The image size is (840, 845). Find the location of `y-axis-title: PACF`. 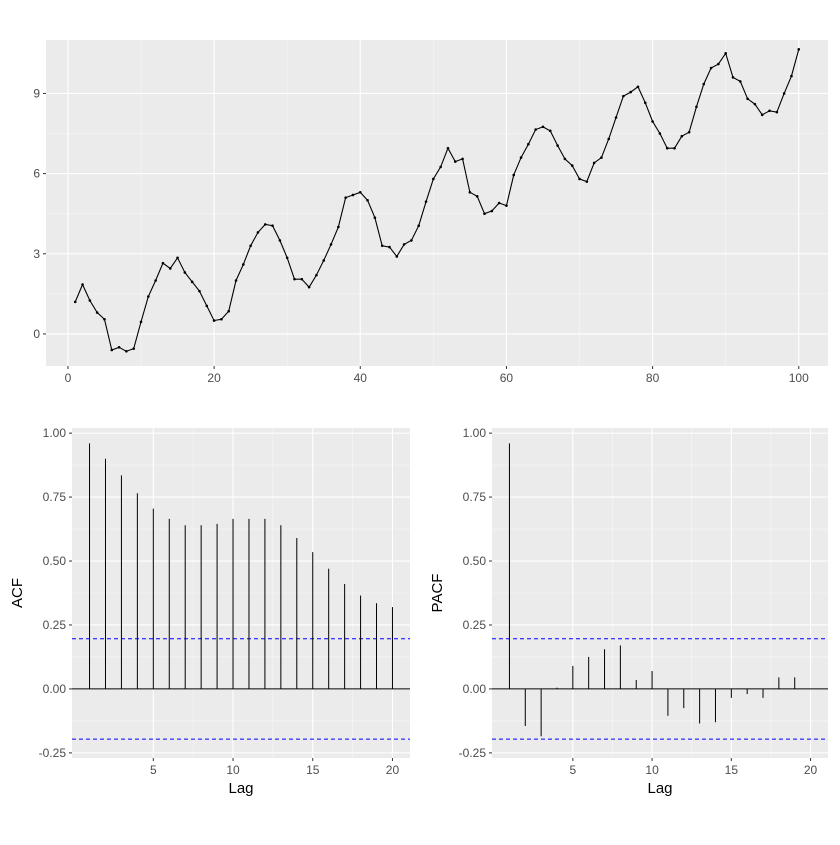

y-axis-title: PACF is located at coordinates (437, 593).